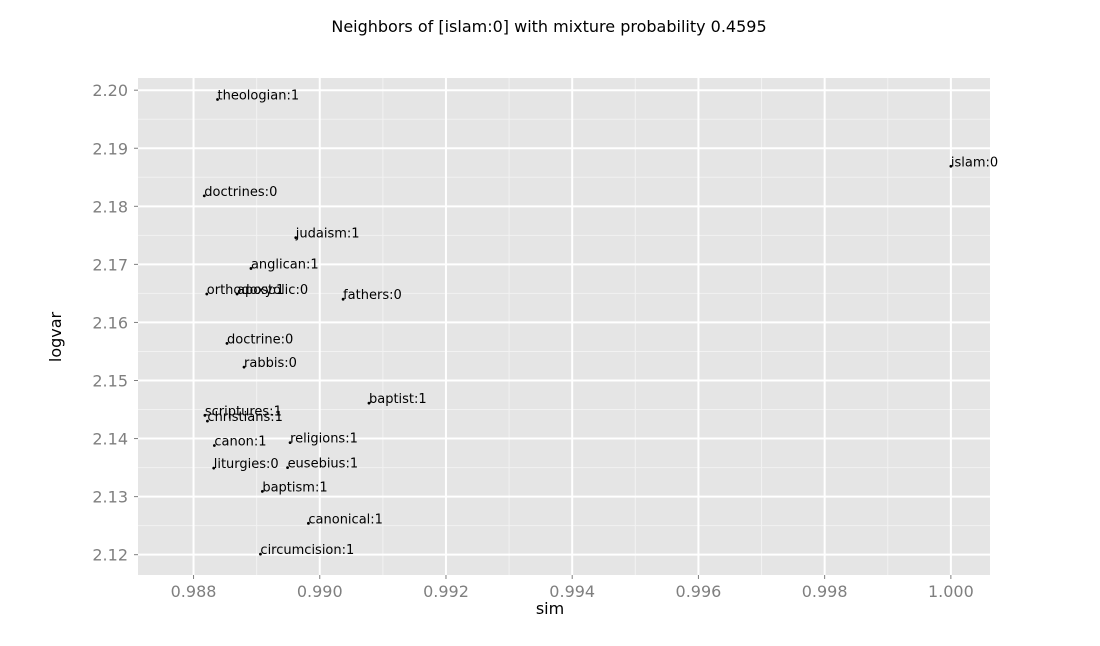  Describe the element at coordinates (572, 591) in the screenshot. I see `x-tick-label: 0.994` at that location.